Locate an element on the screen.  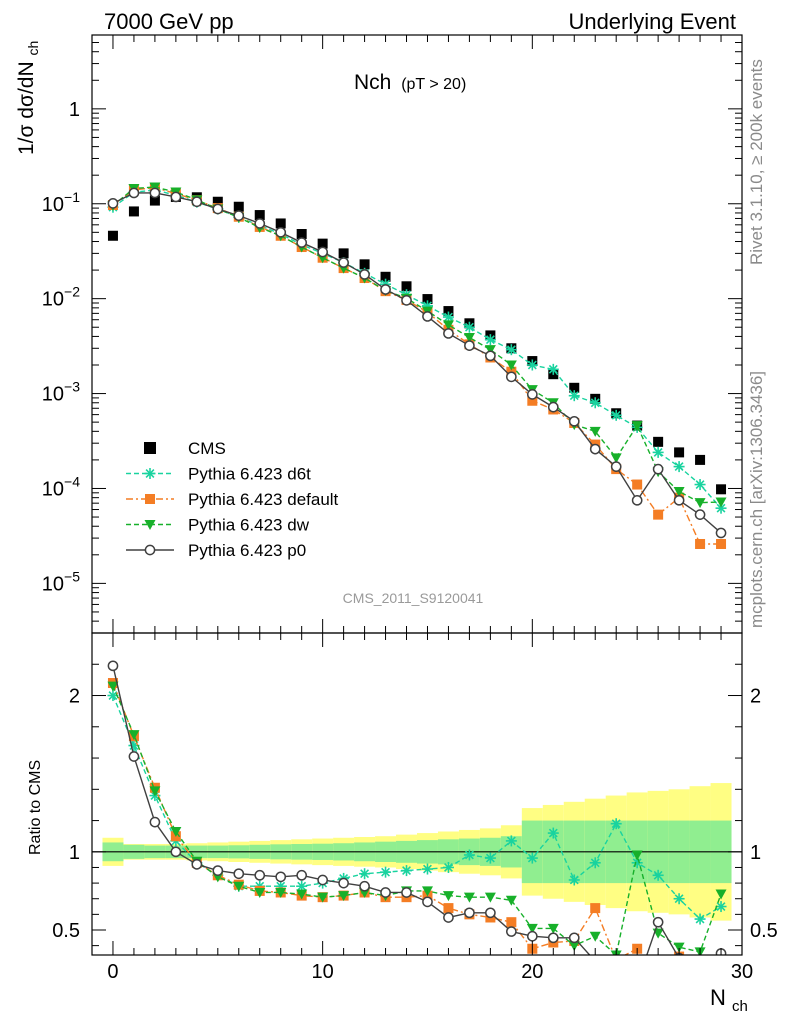
main-y-tick-label: 10⁻⁴ is located at coordinates (61, 486).